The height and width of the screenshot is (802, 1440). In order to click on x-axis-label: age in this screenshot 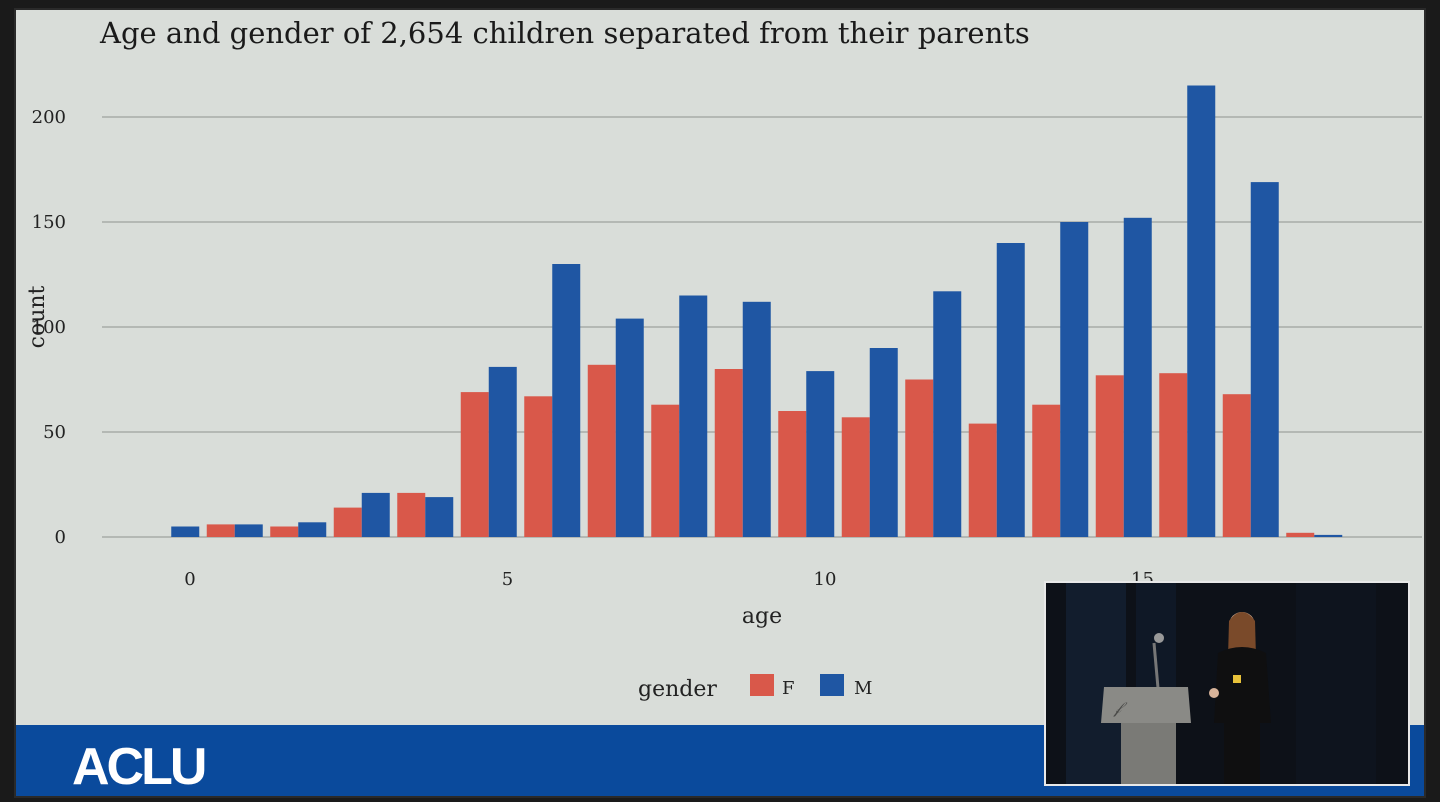, I will do `click(762, 616)`.